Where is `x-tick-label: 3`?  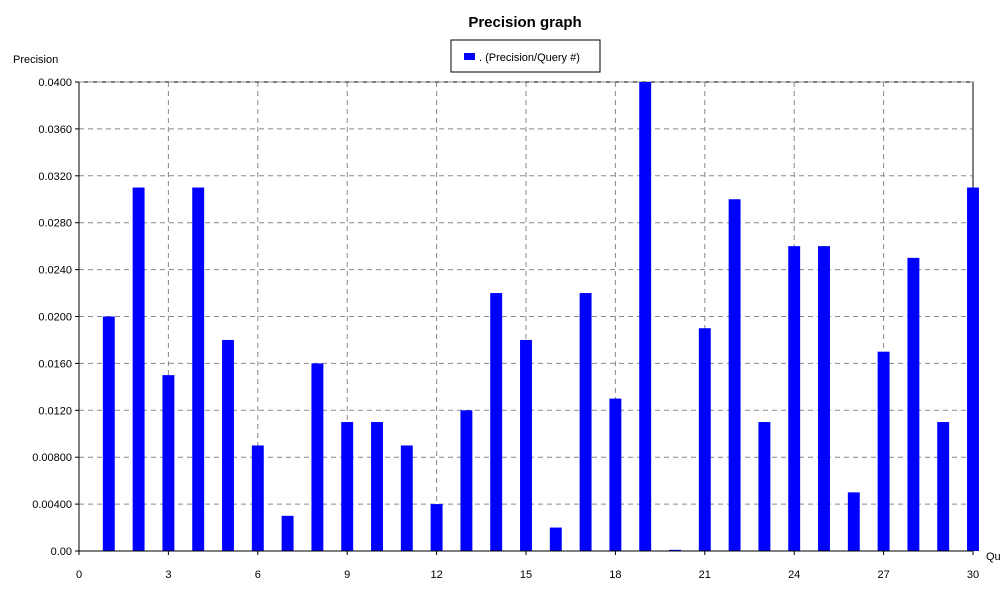
x-tick-label: 3 is located at coordinates (168, 575).